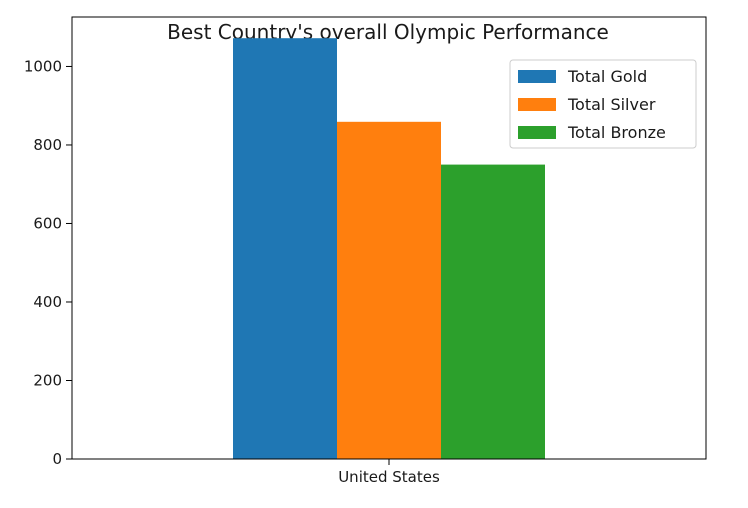 Image resolution: width=748 pixels, height=508 pixels. Describe the element at coordinates (389, 290) in the screenshot. I see `bar-total-silver` at that location.